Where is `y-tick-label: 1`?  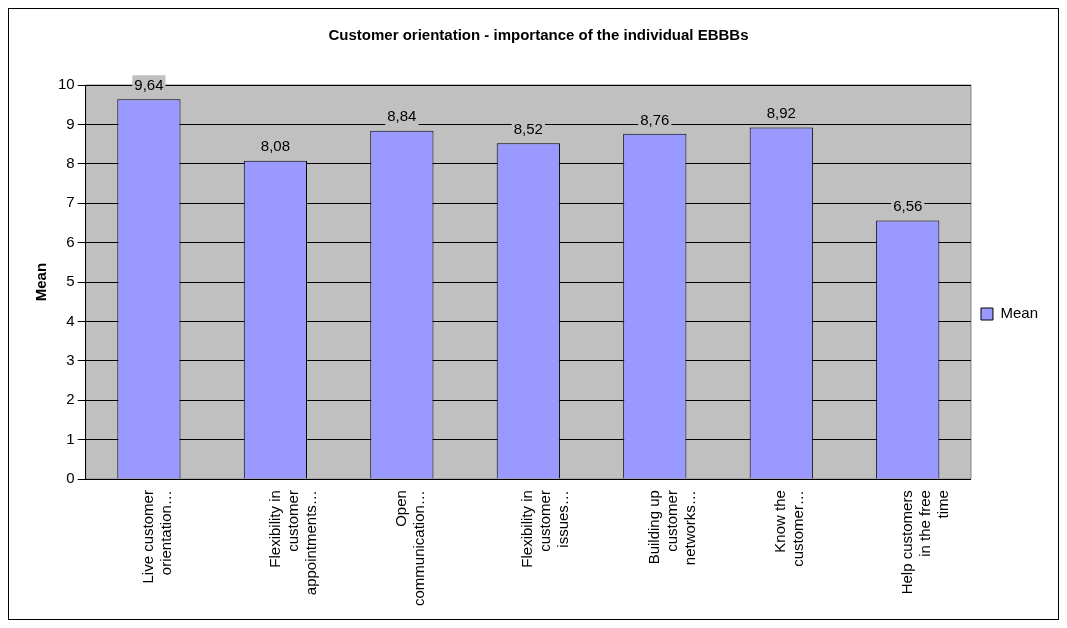
y-tick-label: 1 is located at coordinates (70, 438).